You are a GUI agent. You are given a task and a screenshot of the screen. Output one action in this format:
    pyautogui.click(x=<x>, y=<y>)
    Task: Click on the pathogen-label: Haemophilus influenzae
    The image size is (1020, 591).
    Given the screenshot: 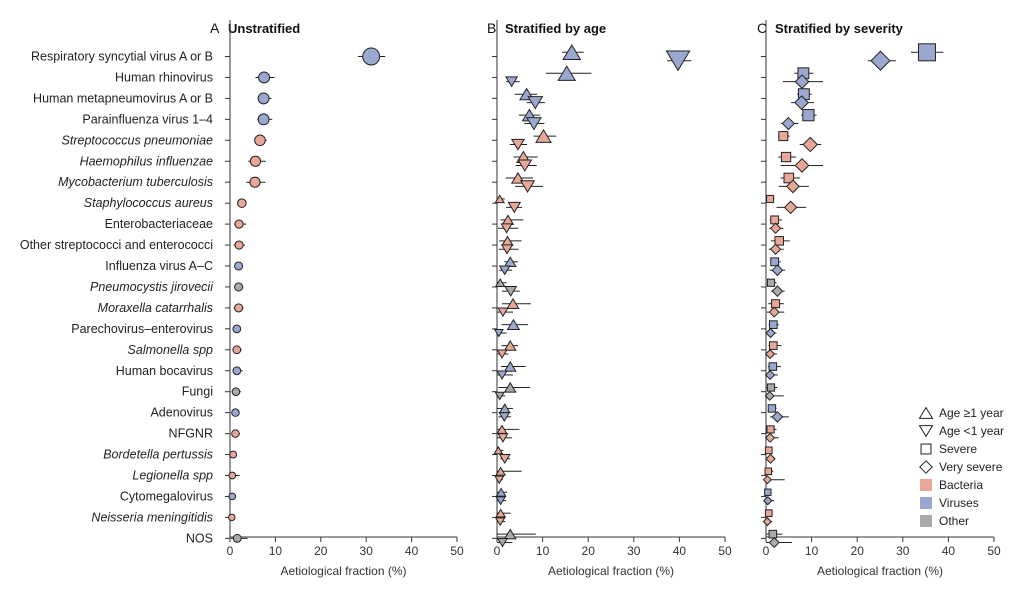 What is the action you would take?
    pyautogui.click(x=146, y=161)
    